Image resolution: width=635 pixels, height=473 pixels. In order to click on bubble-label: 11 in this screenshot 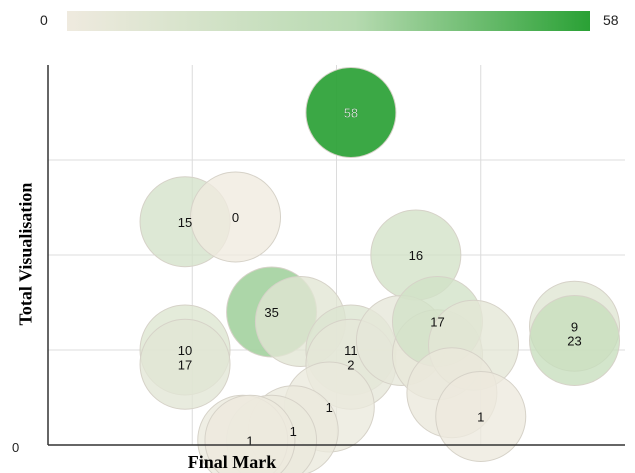, I will do `click(351, 350)`.